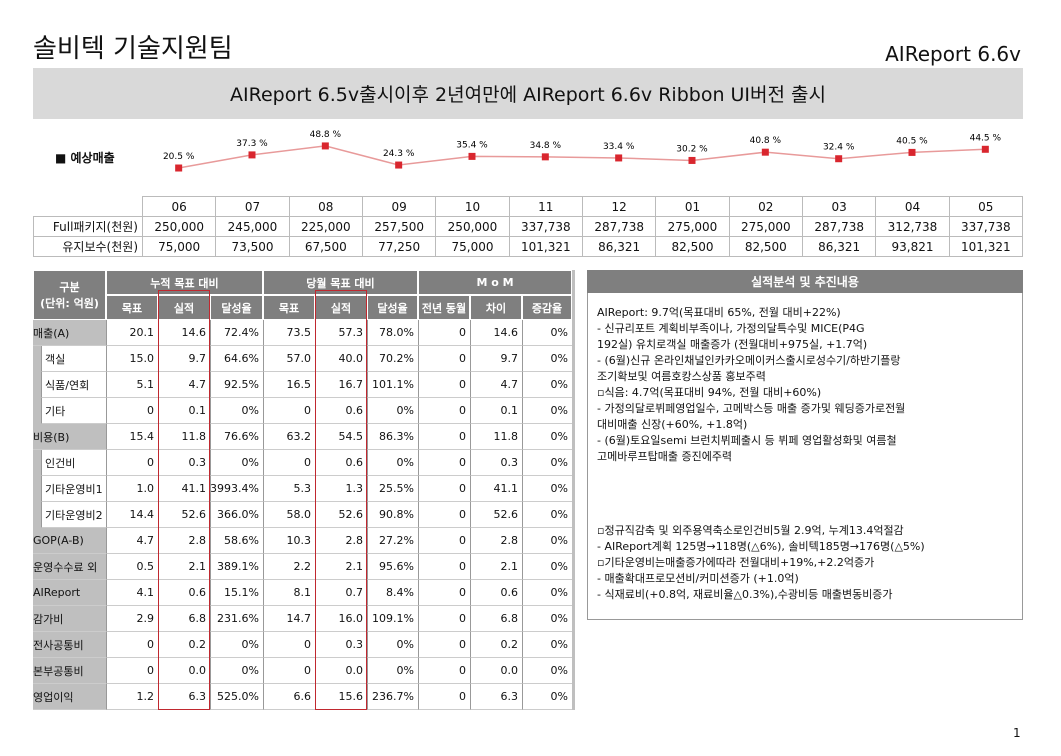 This screenshot has height=756, width=1061. Describe the element at coordinates (73, 463) in the screenshot. I see `row-label: 인건비` at that location.